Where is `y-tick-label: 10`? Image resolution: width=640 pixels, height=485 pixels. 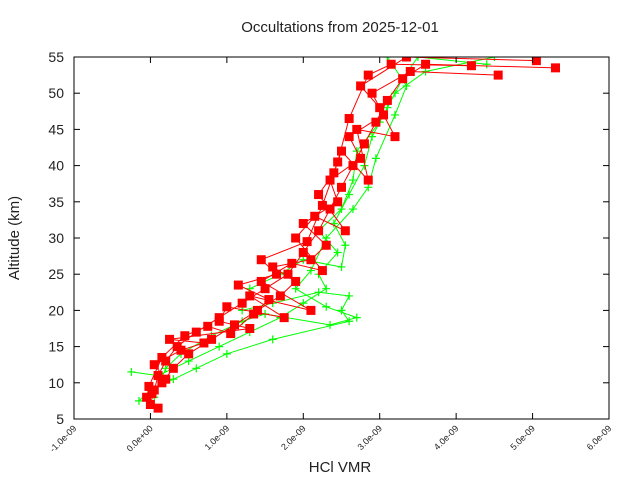 y-tick-label: 10 is located at coordinates (56, 383).